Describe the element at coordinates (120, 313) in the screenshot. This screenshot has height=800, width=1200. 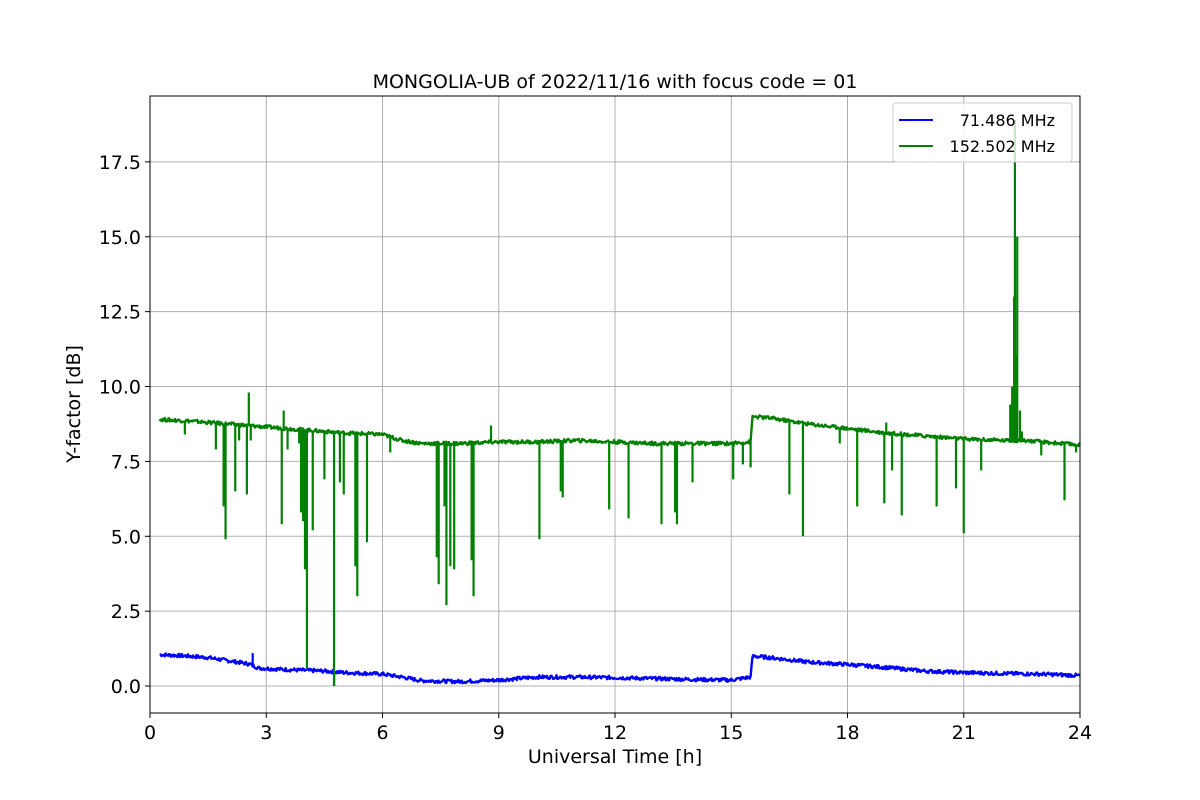
I see `y-tick-label: 12.5` at that location.